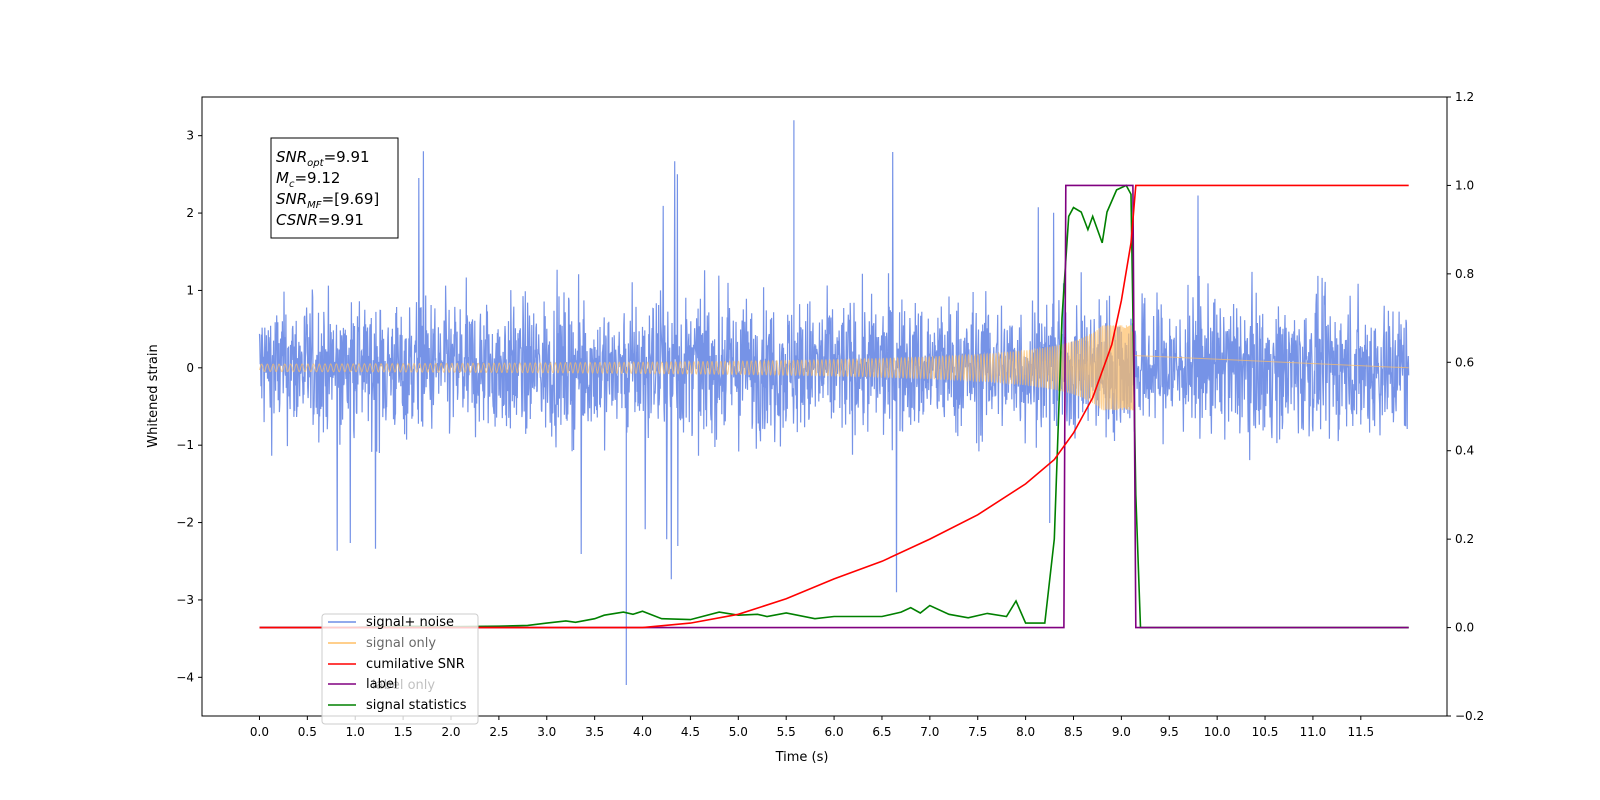  Describe the element at coordinates (190, 290) in the screenshot. I see `y-left-tick-label: 1` at that location.